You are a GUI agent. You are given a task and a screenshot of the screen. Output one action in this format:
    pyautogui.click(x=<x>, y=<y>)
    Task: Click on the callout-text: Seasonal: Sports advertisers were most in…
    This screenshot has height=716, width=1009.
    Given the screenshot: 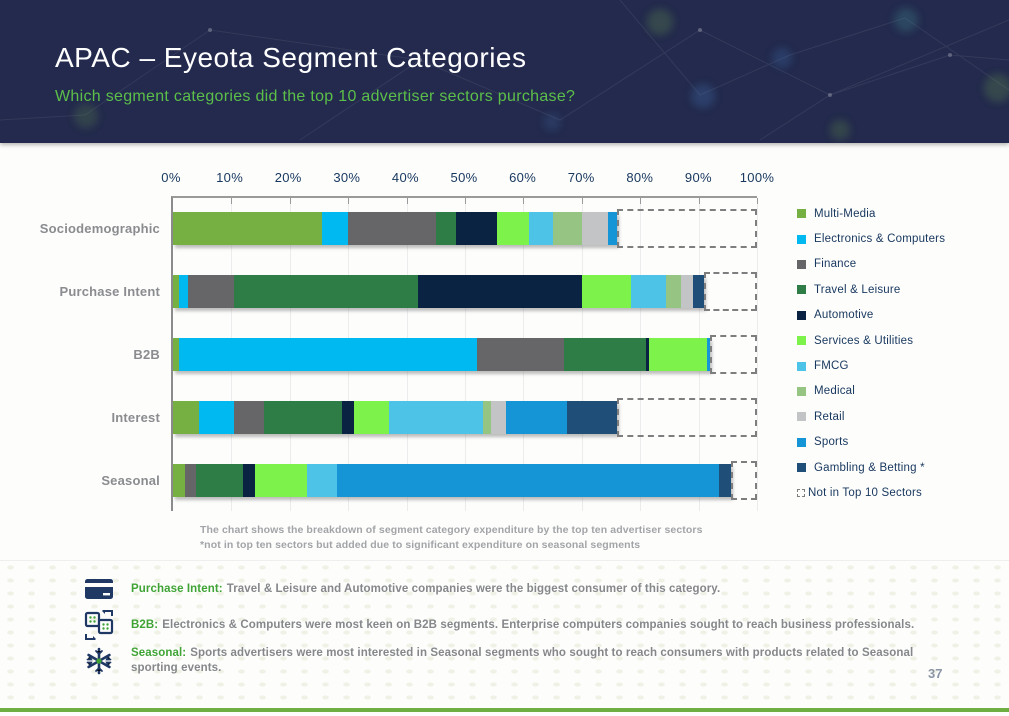 What is the action you would take?
    pyautogui.click(x=546, y=661)
    